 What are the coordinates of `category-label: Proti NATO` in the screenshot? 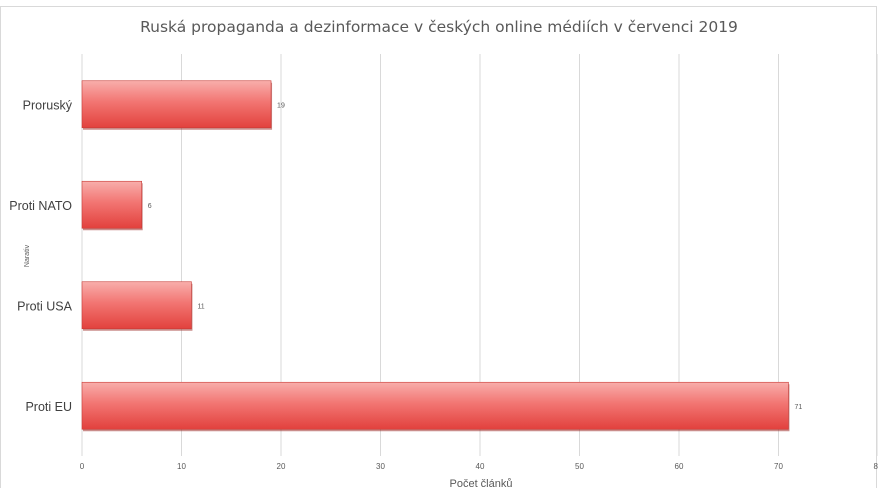 It's located at (40, 206).